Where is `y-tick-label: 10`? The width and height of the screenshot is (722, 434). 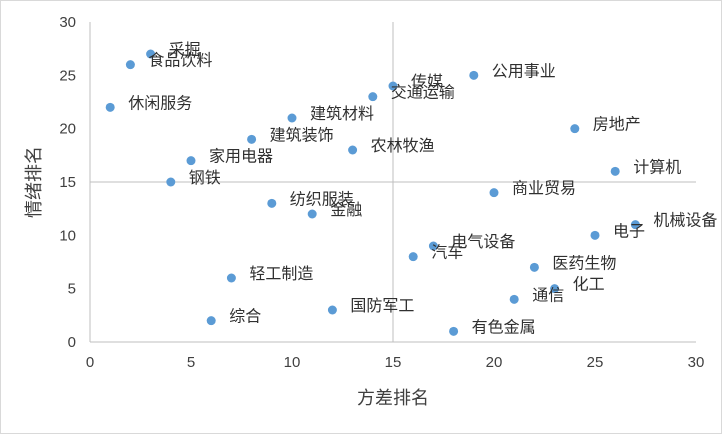
y-tick-label: 10 is located at coordinates (67, 235).